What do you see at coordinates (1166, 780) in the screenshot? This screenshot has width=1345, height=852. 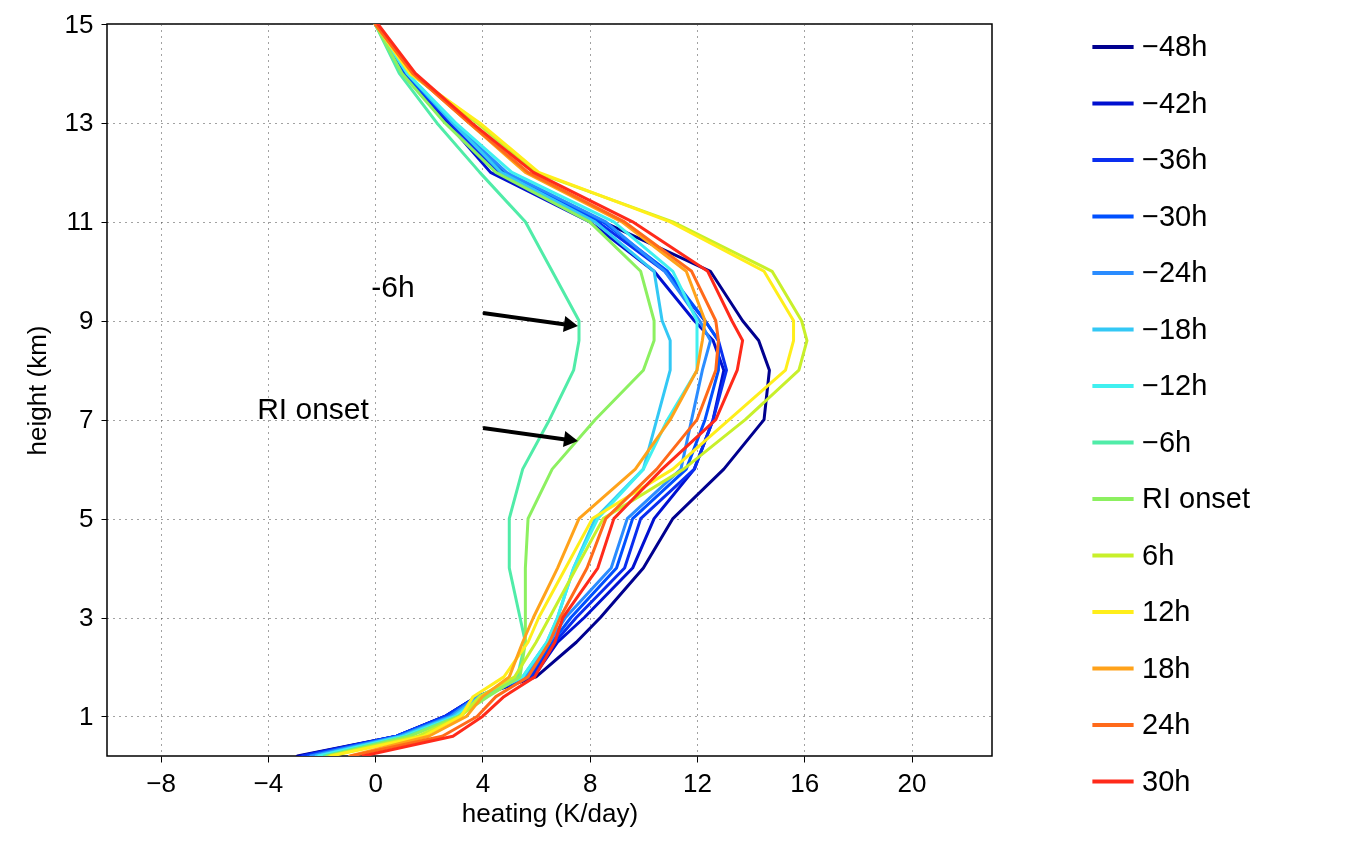 I see `legend-label: 30h` at bounding box center [1166, 780].